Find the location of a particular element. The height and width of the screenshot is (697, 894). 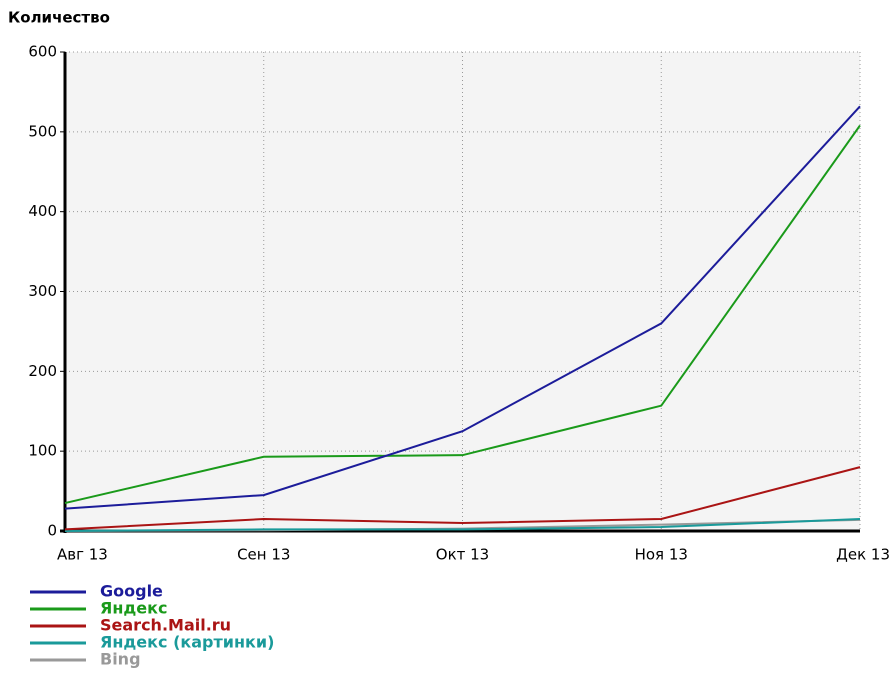

x-tick-label: Авг 13 is located at coordinates (82, 555).